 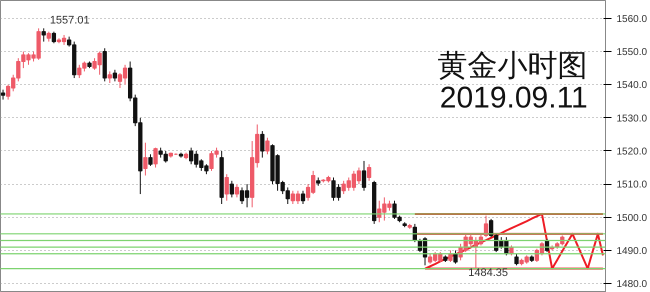 I want to click on y-tick-label: 1560.0, so click(x=632, y=19).